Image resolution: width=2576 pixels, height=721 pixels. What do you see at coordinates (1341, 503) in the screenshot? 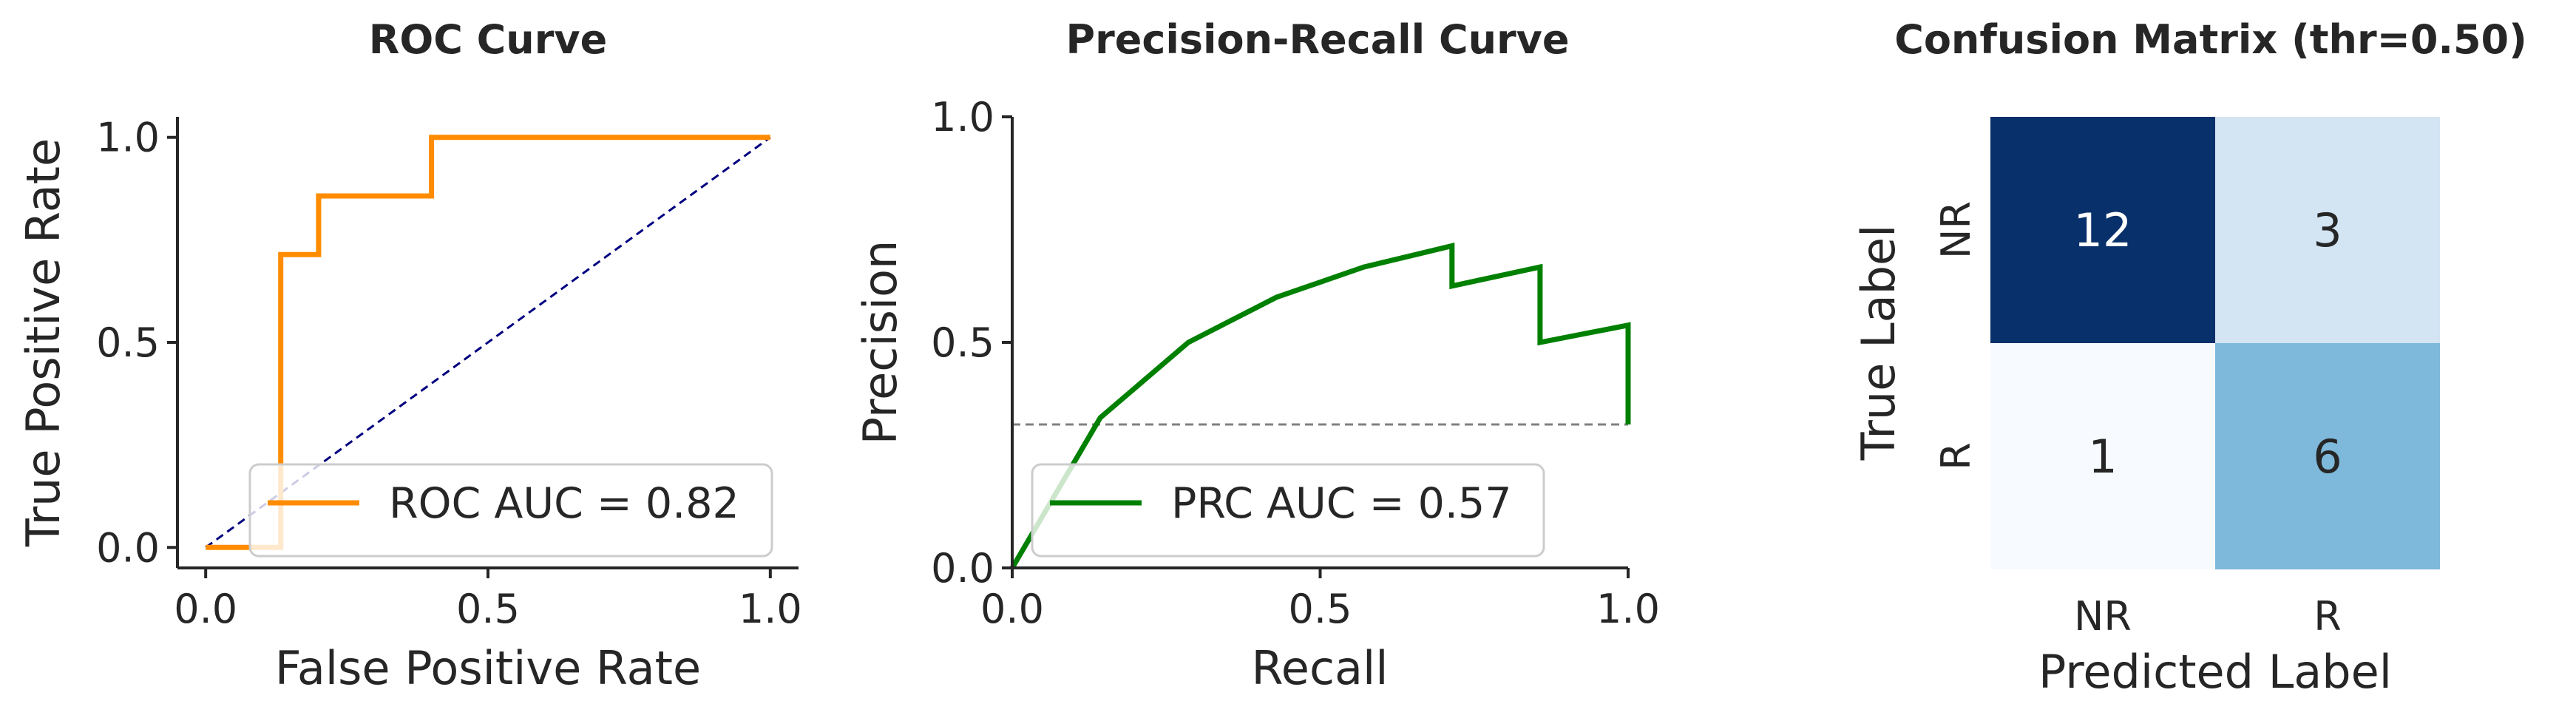
I see `pr-legend-label: PRC AUC = 0.57` at bounding box center [1341, 503].